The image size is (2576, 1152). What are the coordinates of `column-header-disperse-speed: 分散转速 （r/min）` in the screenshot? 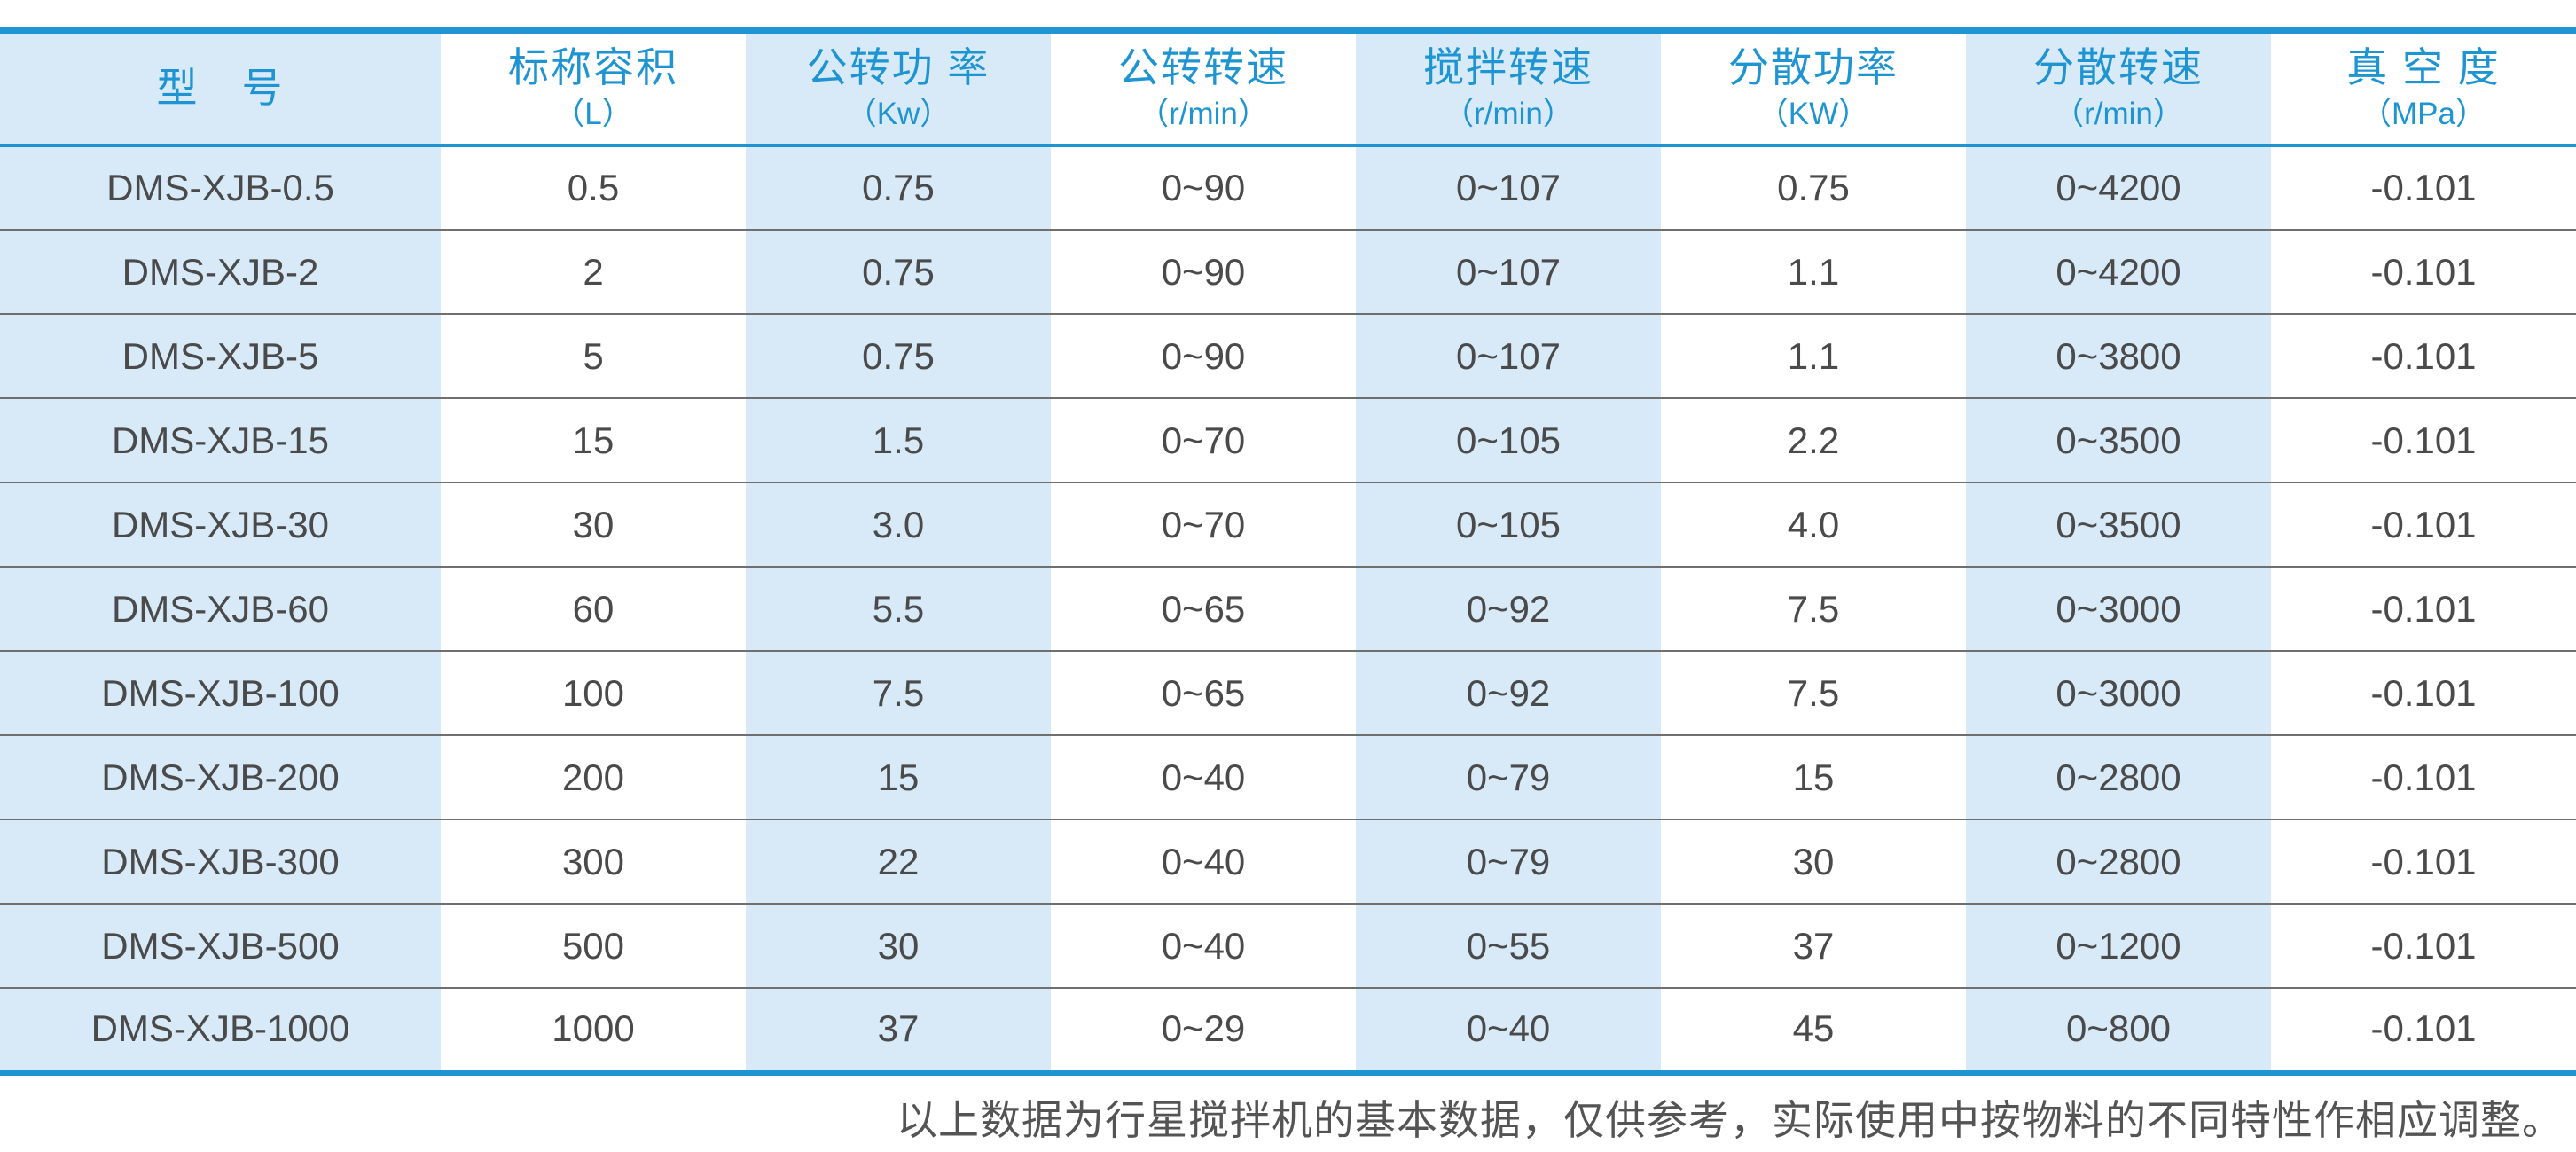 It's located at (2118, 88).